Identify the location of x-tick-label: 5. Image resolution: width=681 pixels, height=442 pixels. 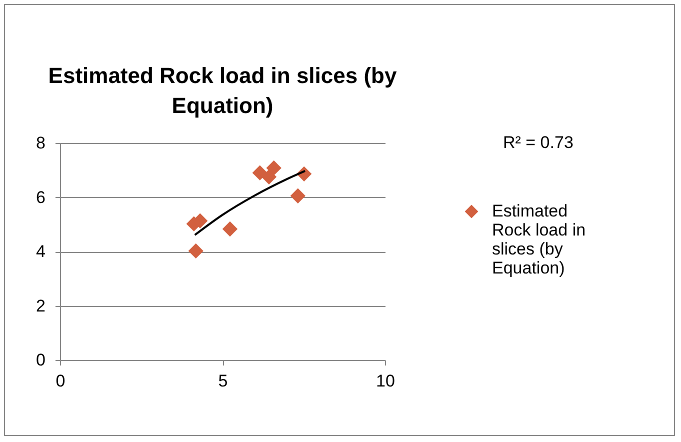
(223, 381).